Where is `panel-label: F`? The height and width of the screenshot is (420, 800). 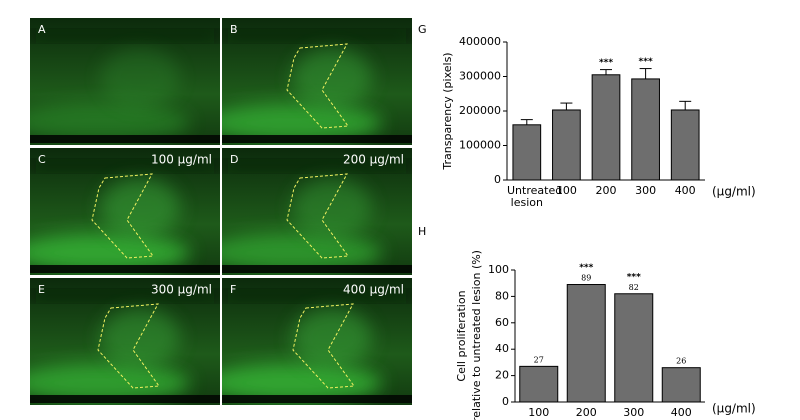
panel-label: F is located at coordinates (233, 289).